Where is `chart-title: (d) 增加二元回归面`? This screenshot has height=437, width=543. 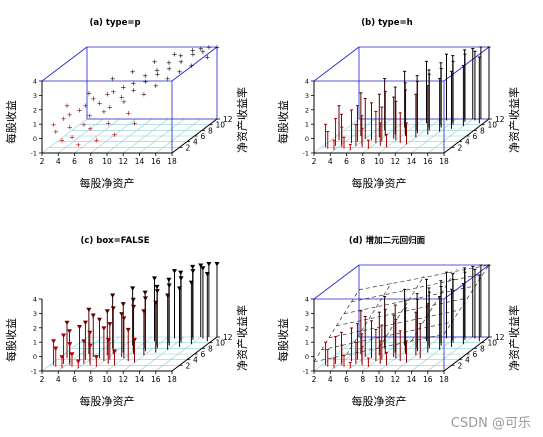 chart-title: (d) 增加二元回归面 is located at coordinates (387, 240).